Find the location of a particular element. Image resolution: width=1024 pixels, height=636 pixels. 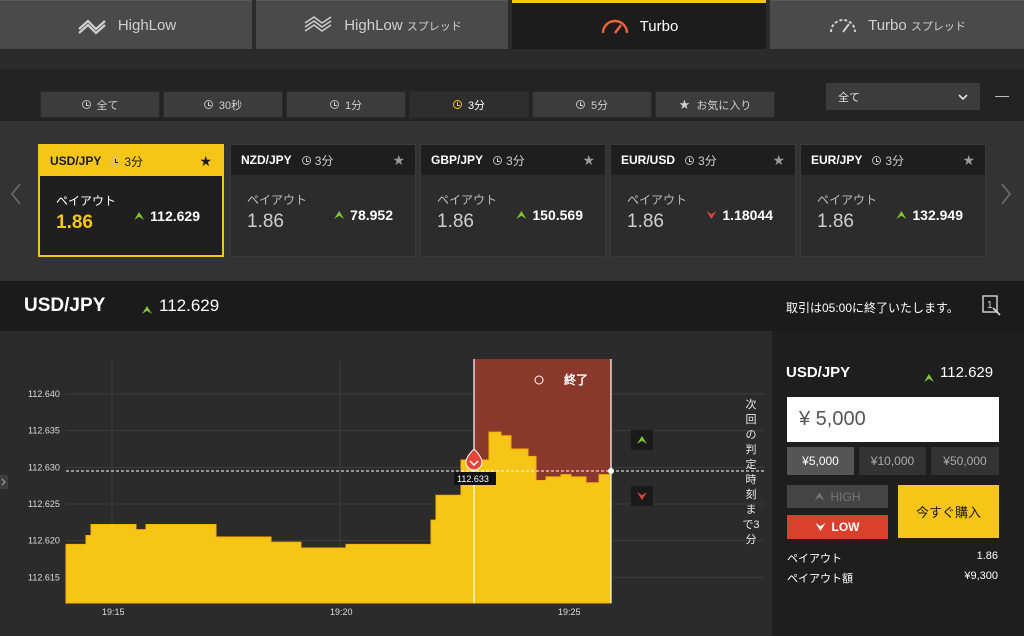

asset-card-eur-jpy: EUR/JPY 3分 ★ ペイアウト 1.86 132.949 is located at coordinates (893, 200).